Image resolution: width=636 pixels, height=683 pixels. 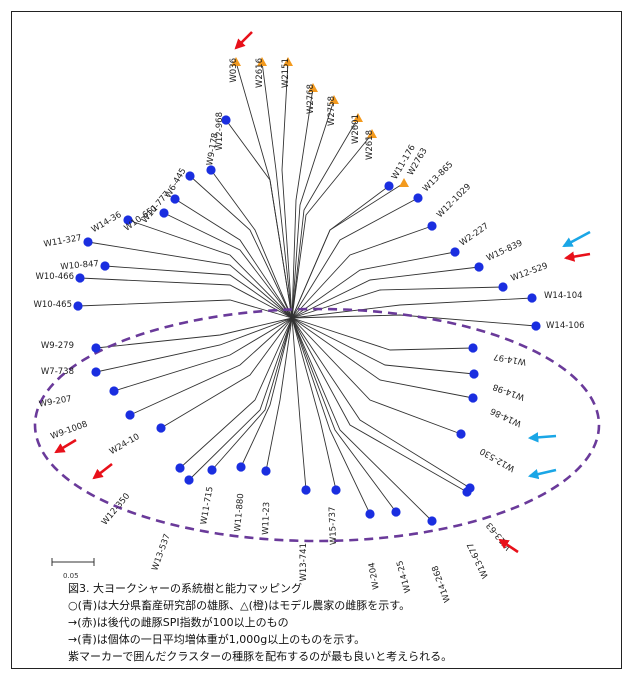 I want to click on branch-w2616, so click(x=277, y=190).